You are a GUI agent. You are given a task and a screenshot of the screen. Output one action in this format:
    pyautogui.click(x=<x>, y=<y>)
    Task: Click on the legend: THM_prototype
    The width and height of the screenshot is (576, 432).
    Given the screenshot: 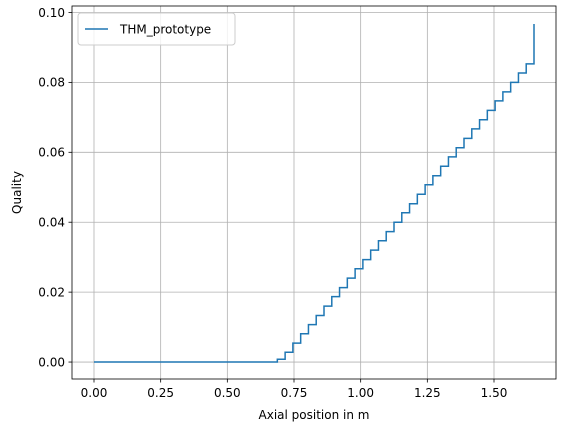 What is the action you would take?
    pyautogui.click(x=156, y=29)
    